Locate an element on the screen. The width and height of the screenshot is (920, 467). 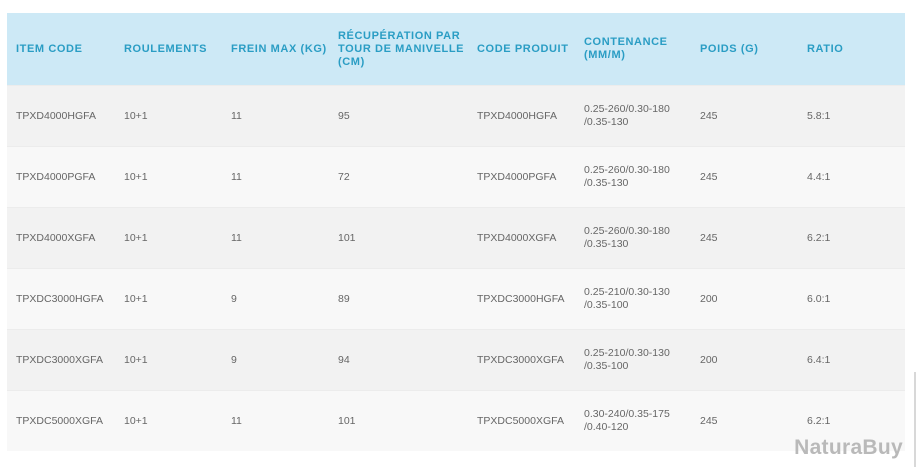
table-cell: 6.0:1 is located at coordinates (819, 298).